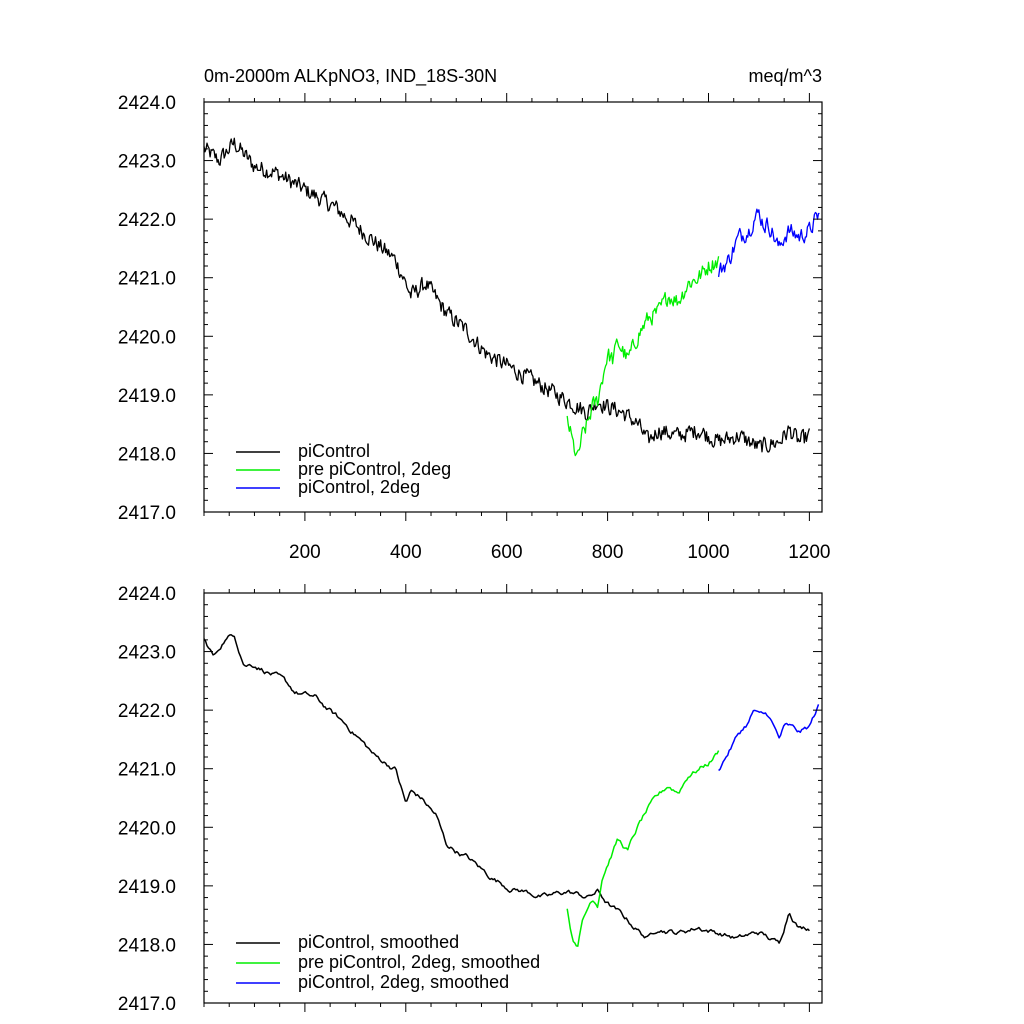  What do you see at coordinates (350, 76) in the screenshot?
I see `chart-title: 0m-2000m ALKpNO3, IND_18S-30N` at bounding box center [350, 76].